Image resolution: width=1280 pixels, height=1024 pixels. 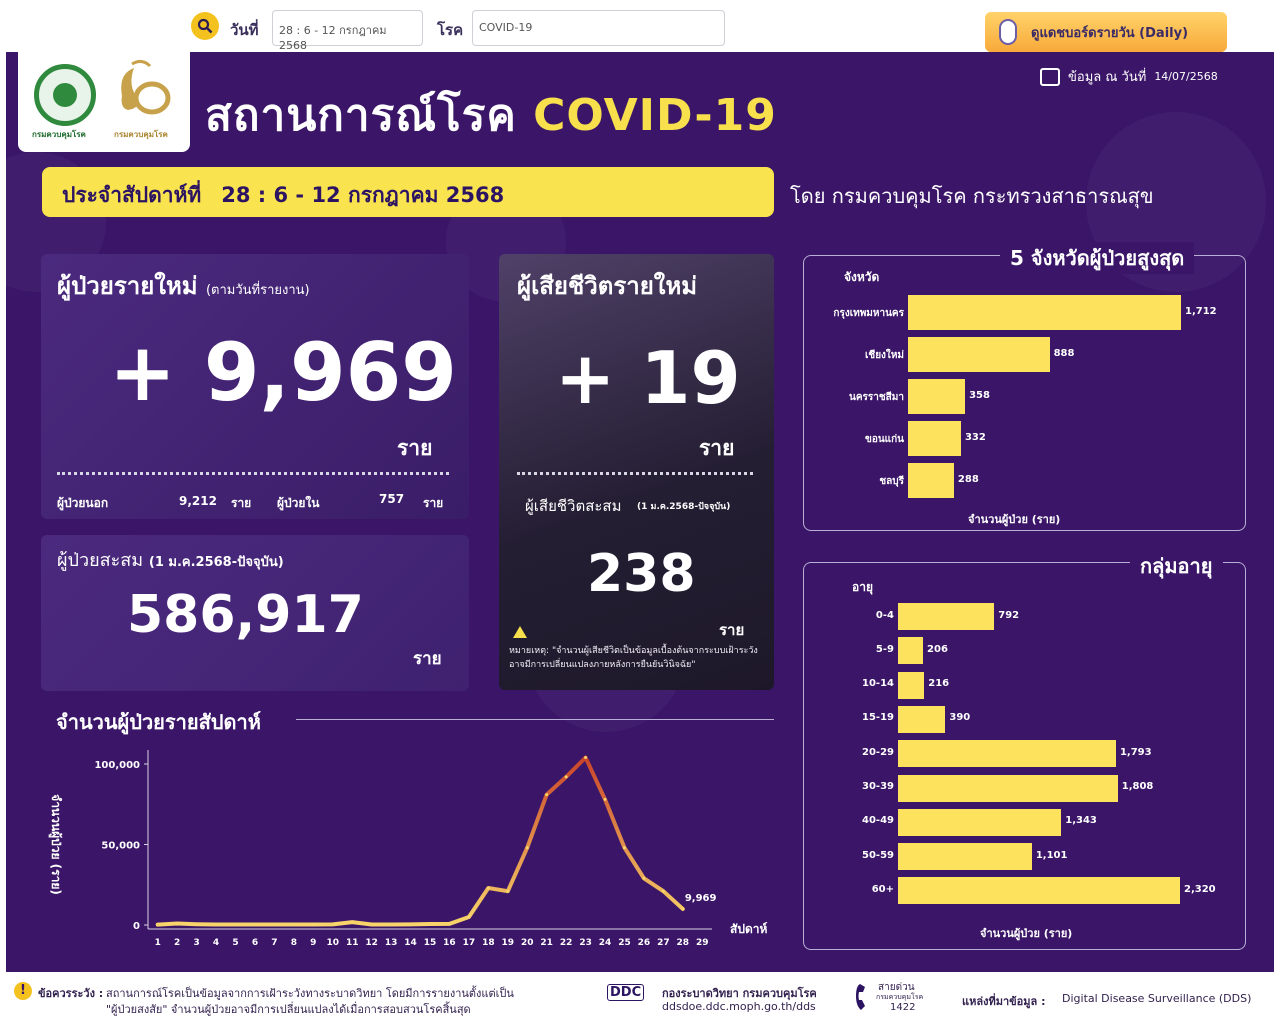 I want to click on 60-years-logo, so click(x=146, y=87).